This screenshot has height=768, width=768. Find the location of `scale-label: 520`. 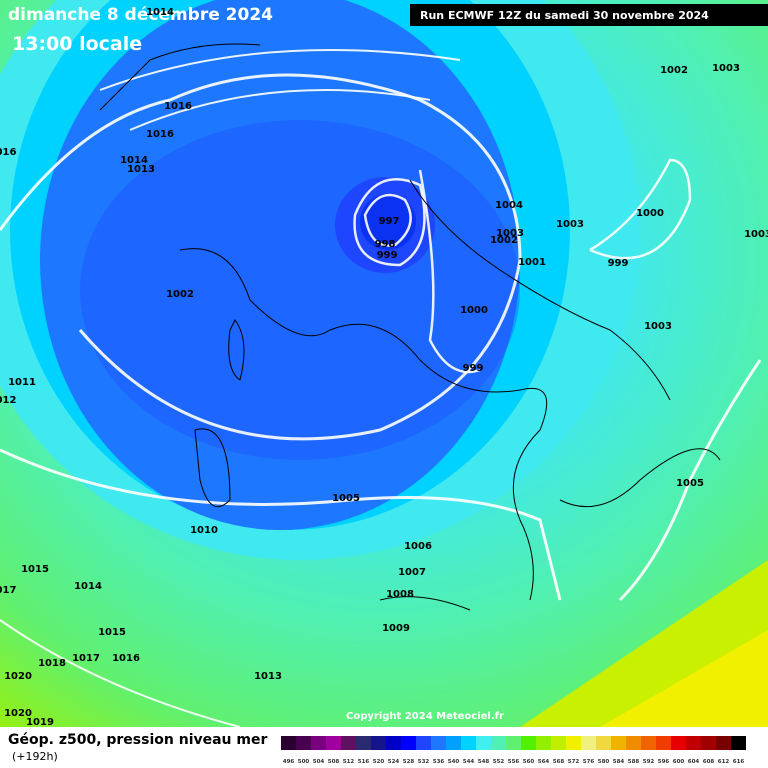

scale-label: 520 is located at coordinates (379, 762).